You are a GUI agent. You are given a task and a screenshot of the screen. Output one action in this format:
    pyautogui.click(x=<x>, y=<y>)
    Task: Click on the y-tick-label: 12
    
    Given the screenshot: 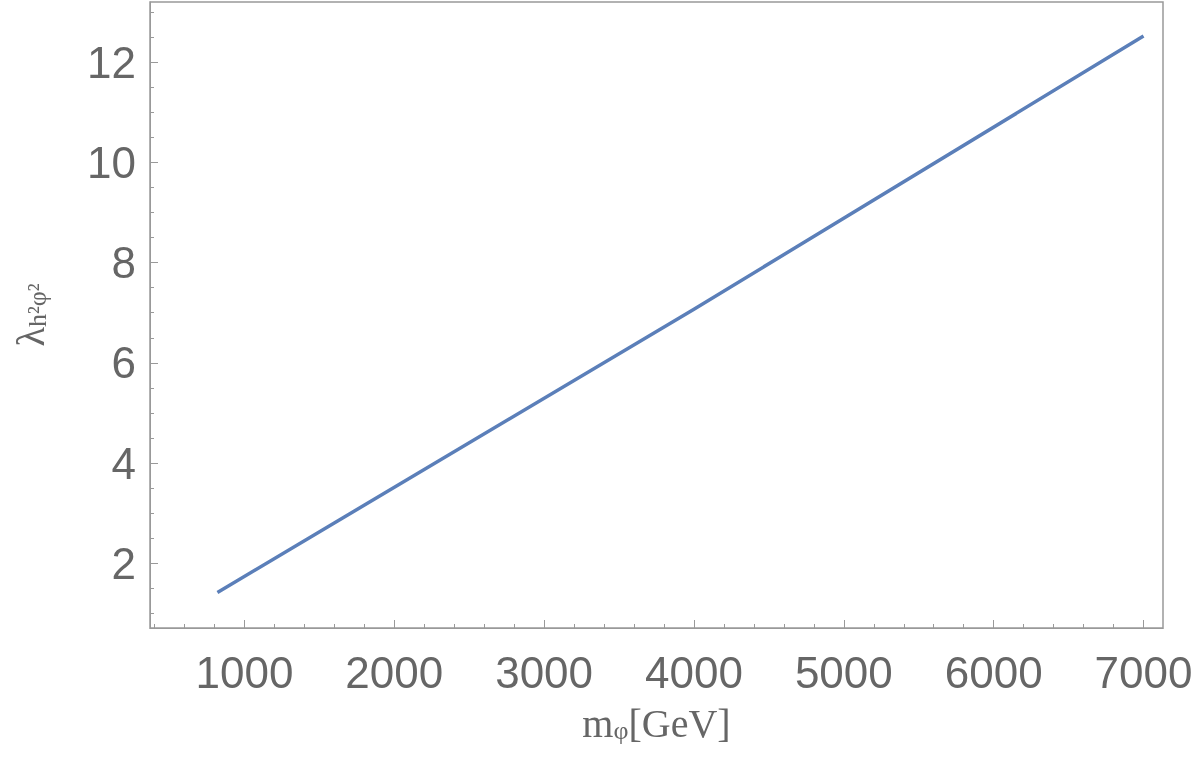 What is the action you would take?
    pyautogui.click(x=111, y=62)
    